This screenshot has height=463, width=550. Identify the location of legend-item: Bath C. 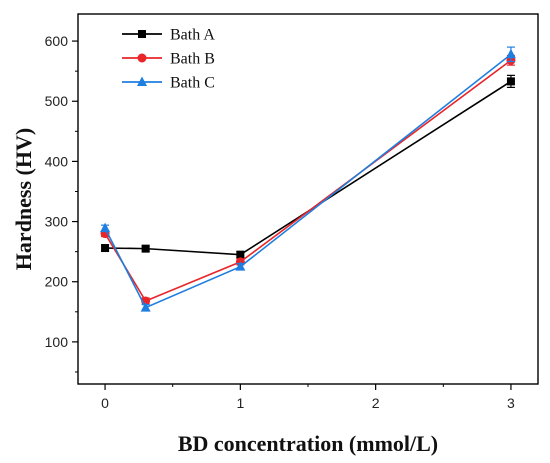
(168, 83).